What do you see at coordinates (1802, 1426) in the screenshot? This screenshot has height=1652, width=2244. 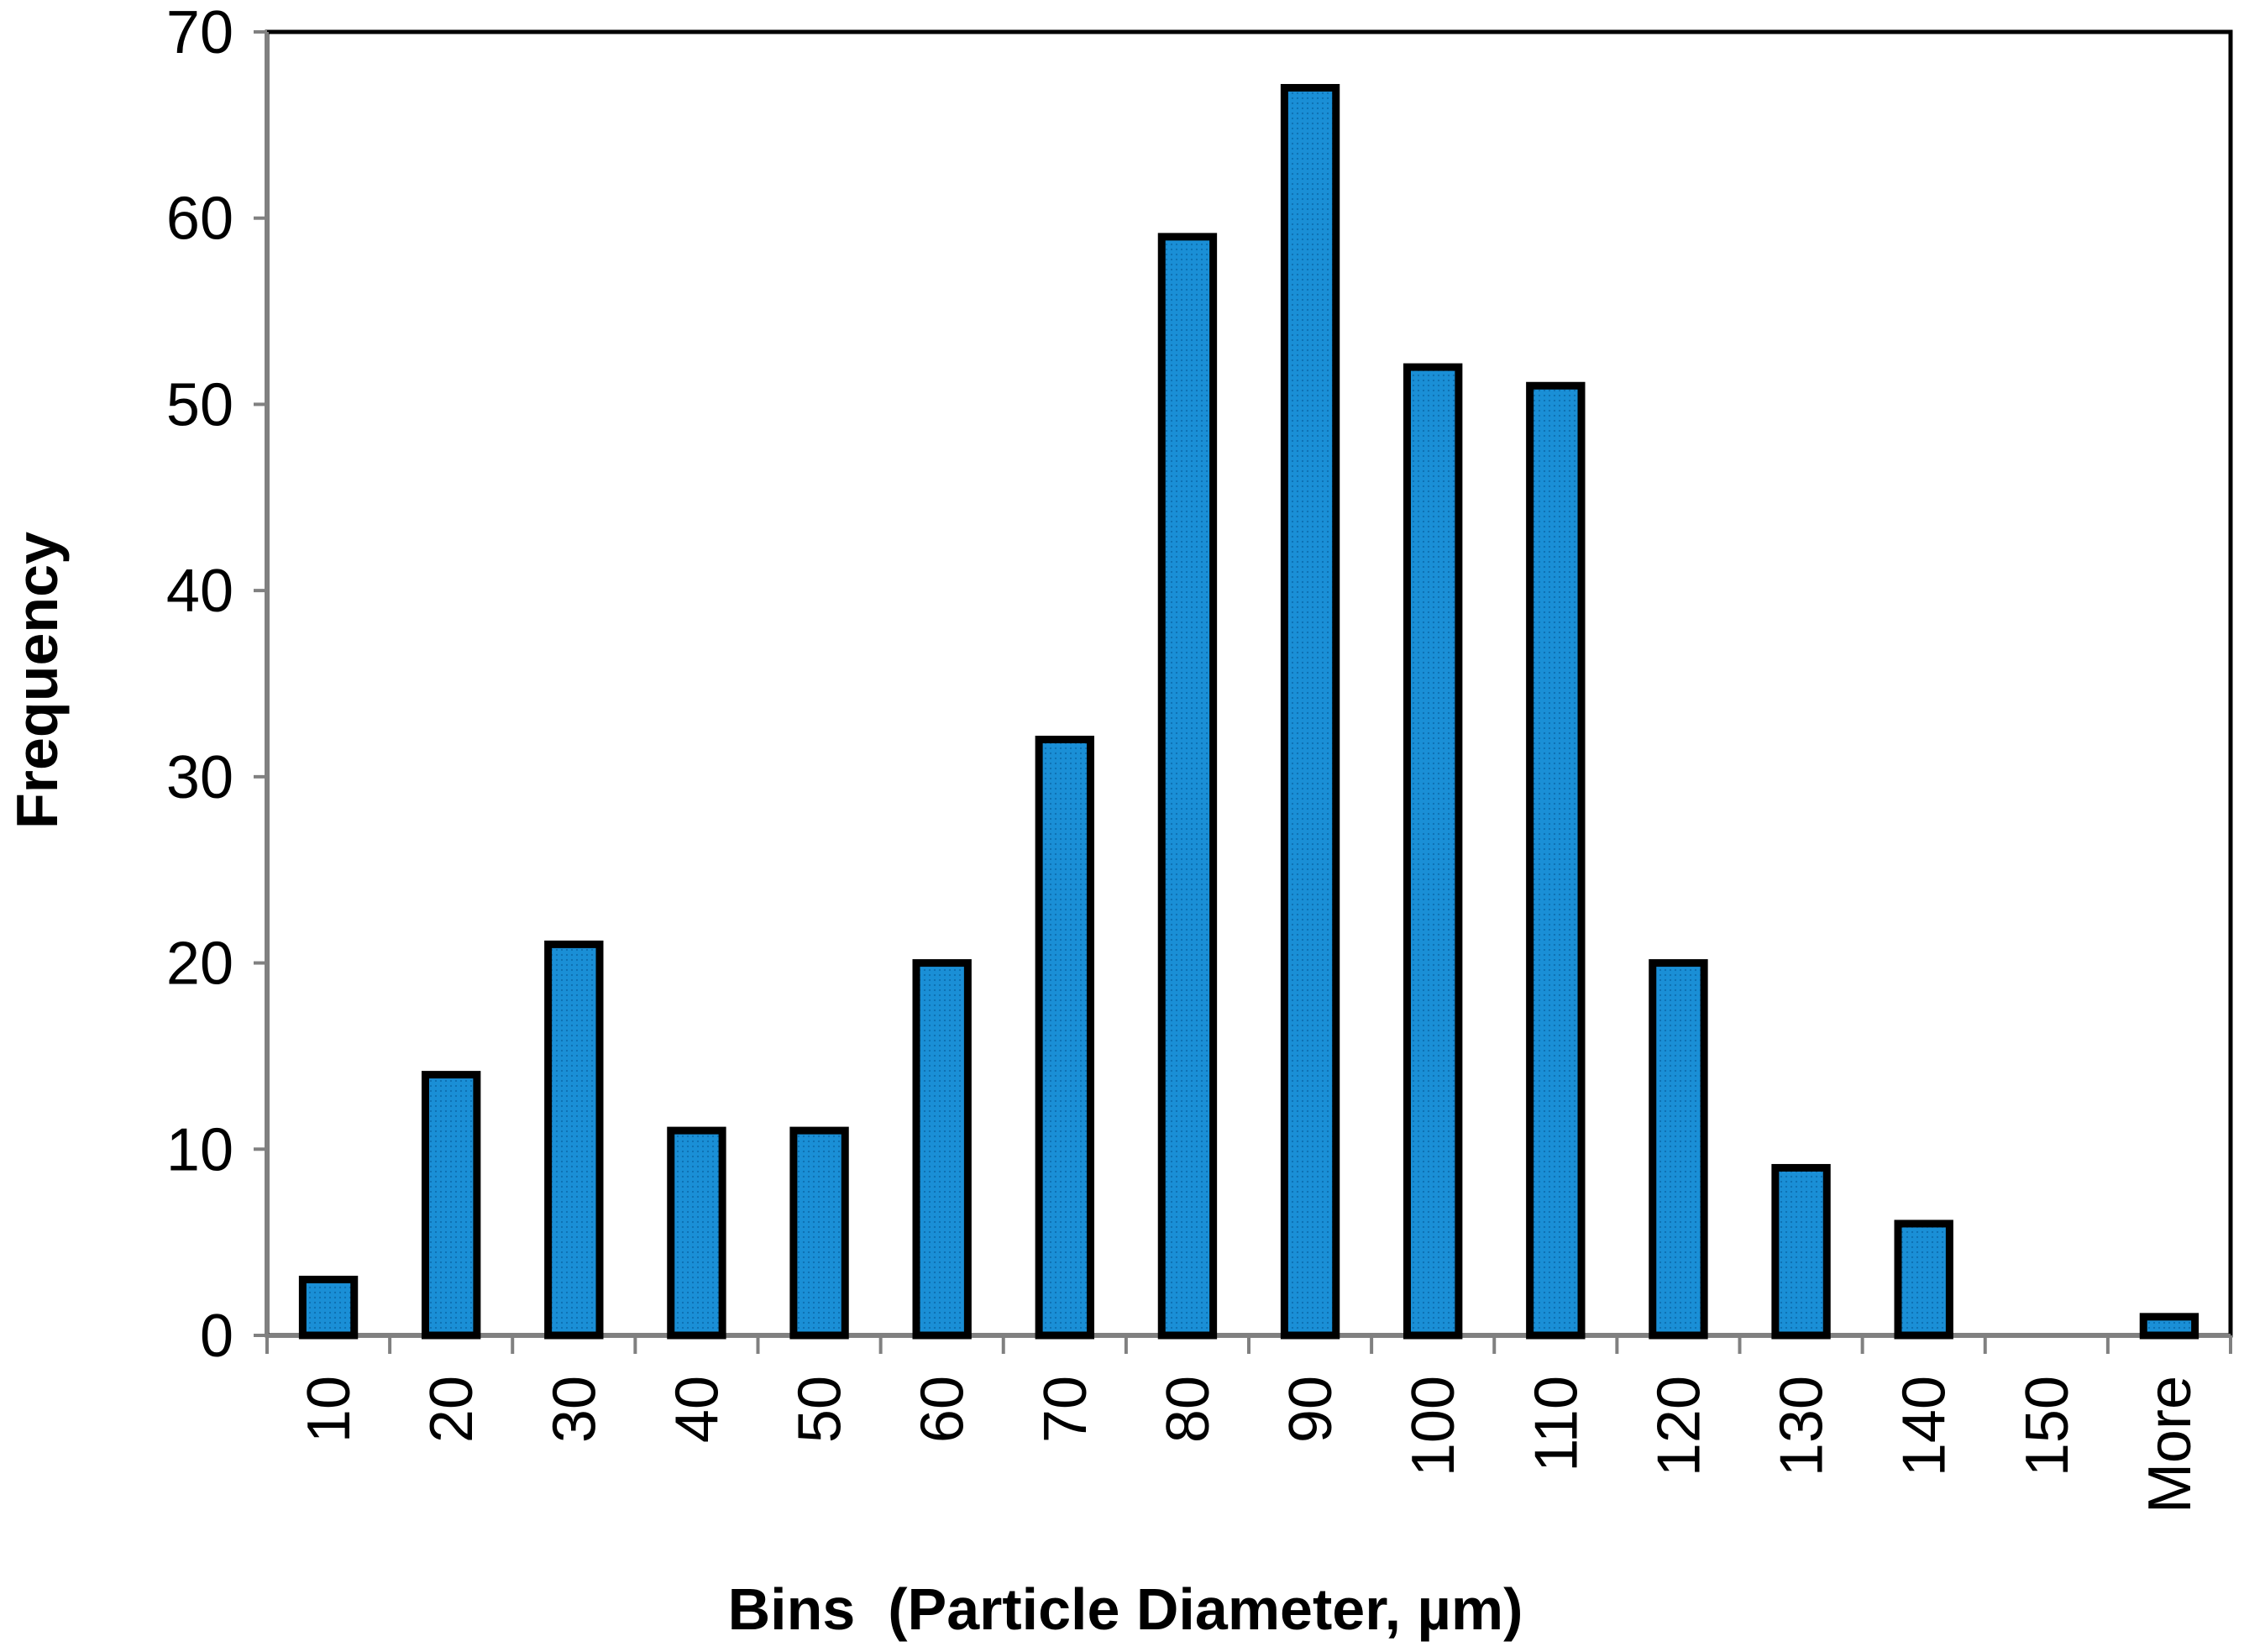 I see `x-tick-label: 130` at bounding box center [1802, 1426].